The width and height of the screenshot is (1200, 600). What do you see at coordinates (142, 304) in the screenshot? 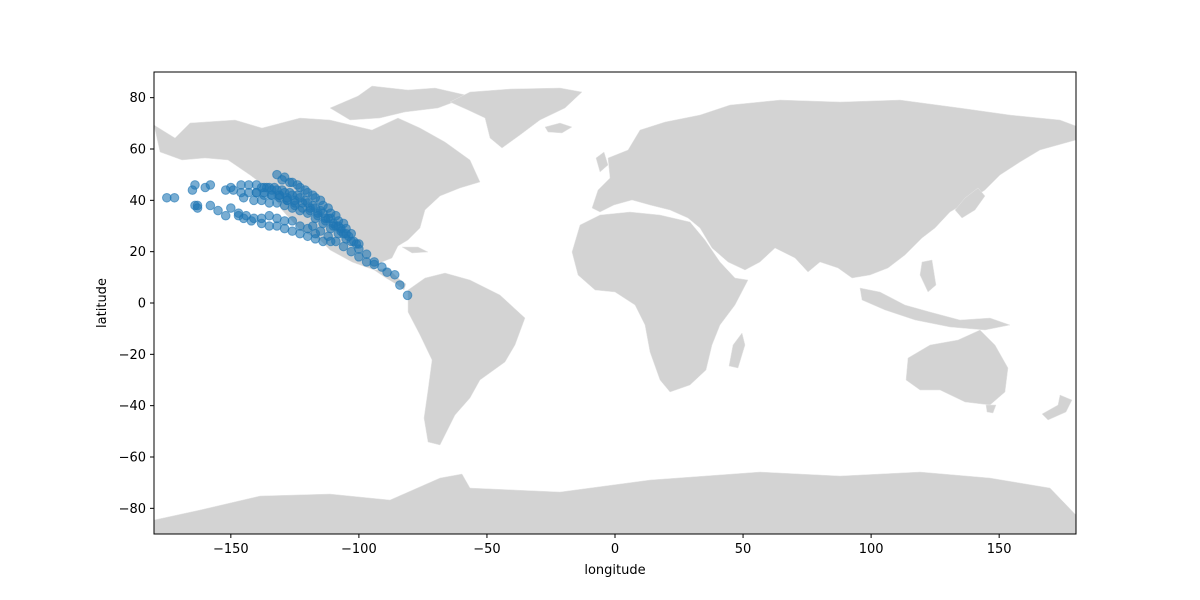
I see `y-tick-label: 0` at bounding box center [142, 304].